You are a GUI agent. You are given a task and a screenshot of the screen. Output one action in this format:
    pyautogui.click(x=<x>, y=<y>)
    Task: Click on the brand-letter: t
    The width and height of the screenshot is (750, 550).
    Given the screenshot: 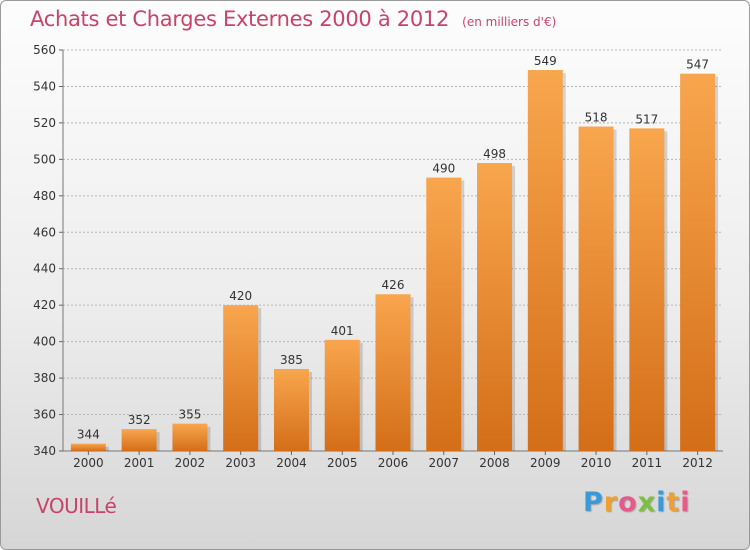 What is the action you would take?
    pyautogui.click(x=673, y=502)
    